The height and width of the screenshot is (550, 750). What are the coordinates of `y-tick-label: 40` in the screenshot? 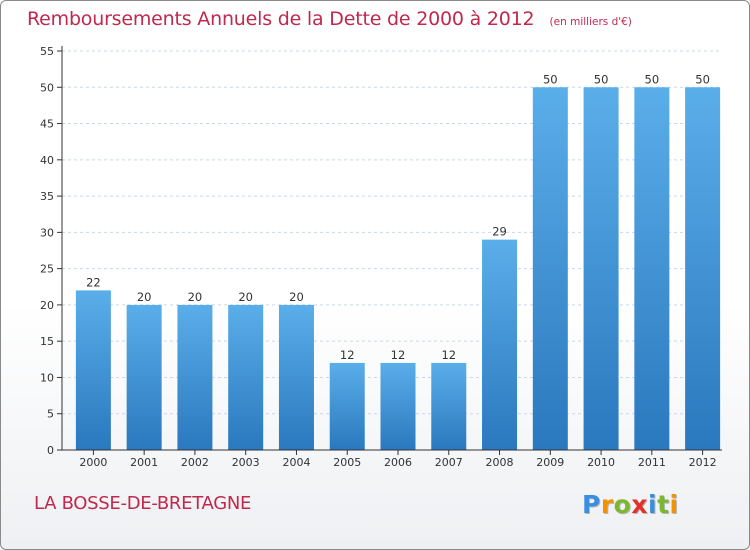 It's located at (47, 160).